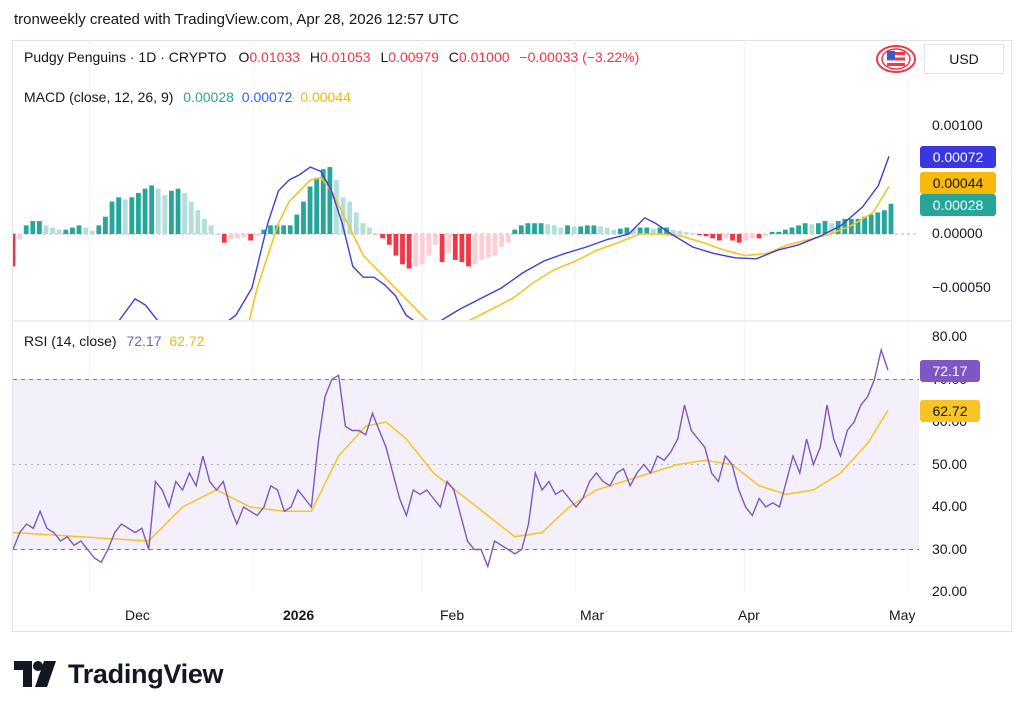 This screenshot has width=1024, height=713. I want to click on high-value: 0.01053, so click(345, 57).